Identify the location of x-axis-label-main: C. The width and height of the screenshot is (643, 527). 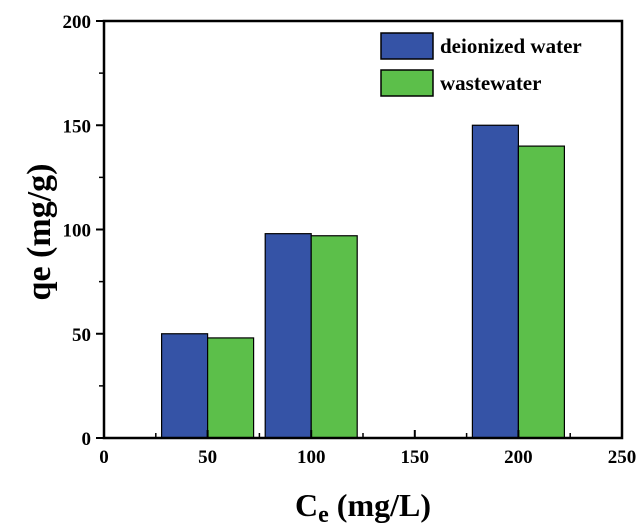
(306, 505).